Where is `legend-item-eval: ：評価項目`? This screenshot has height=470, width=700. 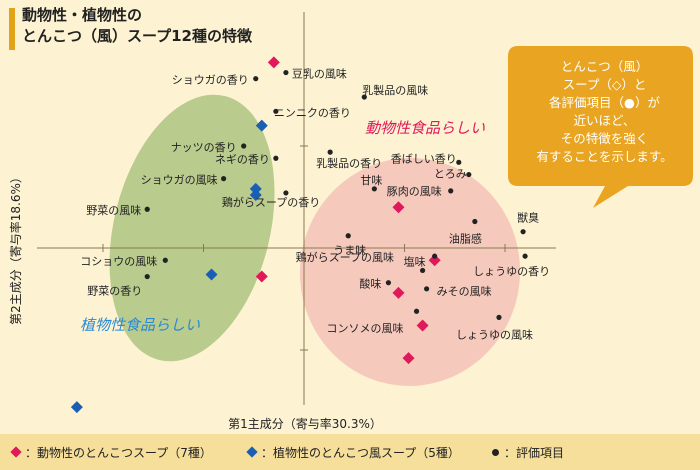
legend-item-eval: ：評価項目 is located at coordinates (528, 452).